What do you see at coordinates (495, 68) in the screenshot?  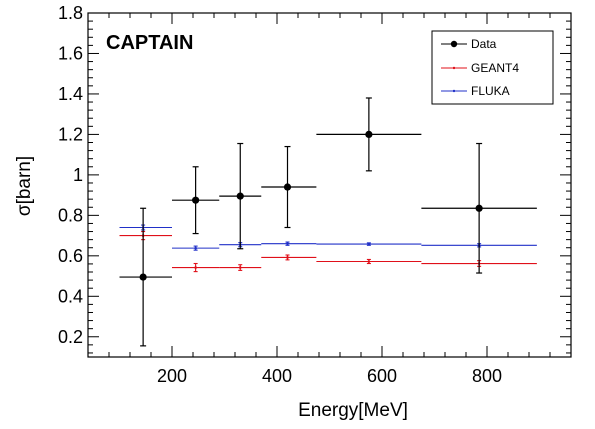 I see `legend-label: GEANT4` at bounding box center [495, 68].